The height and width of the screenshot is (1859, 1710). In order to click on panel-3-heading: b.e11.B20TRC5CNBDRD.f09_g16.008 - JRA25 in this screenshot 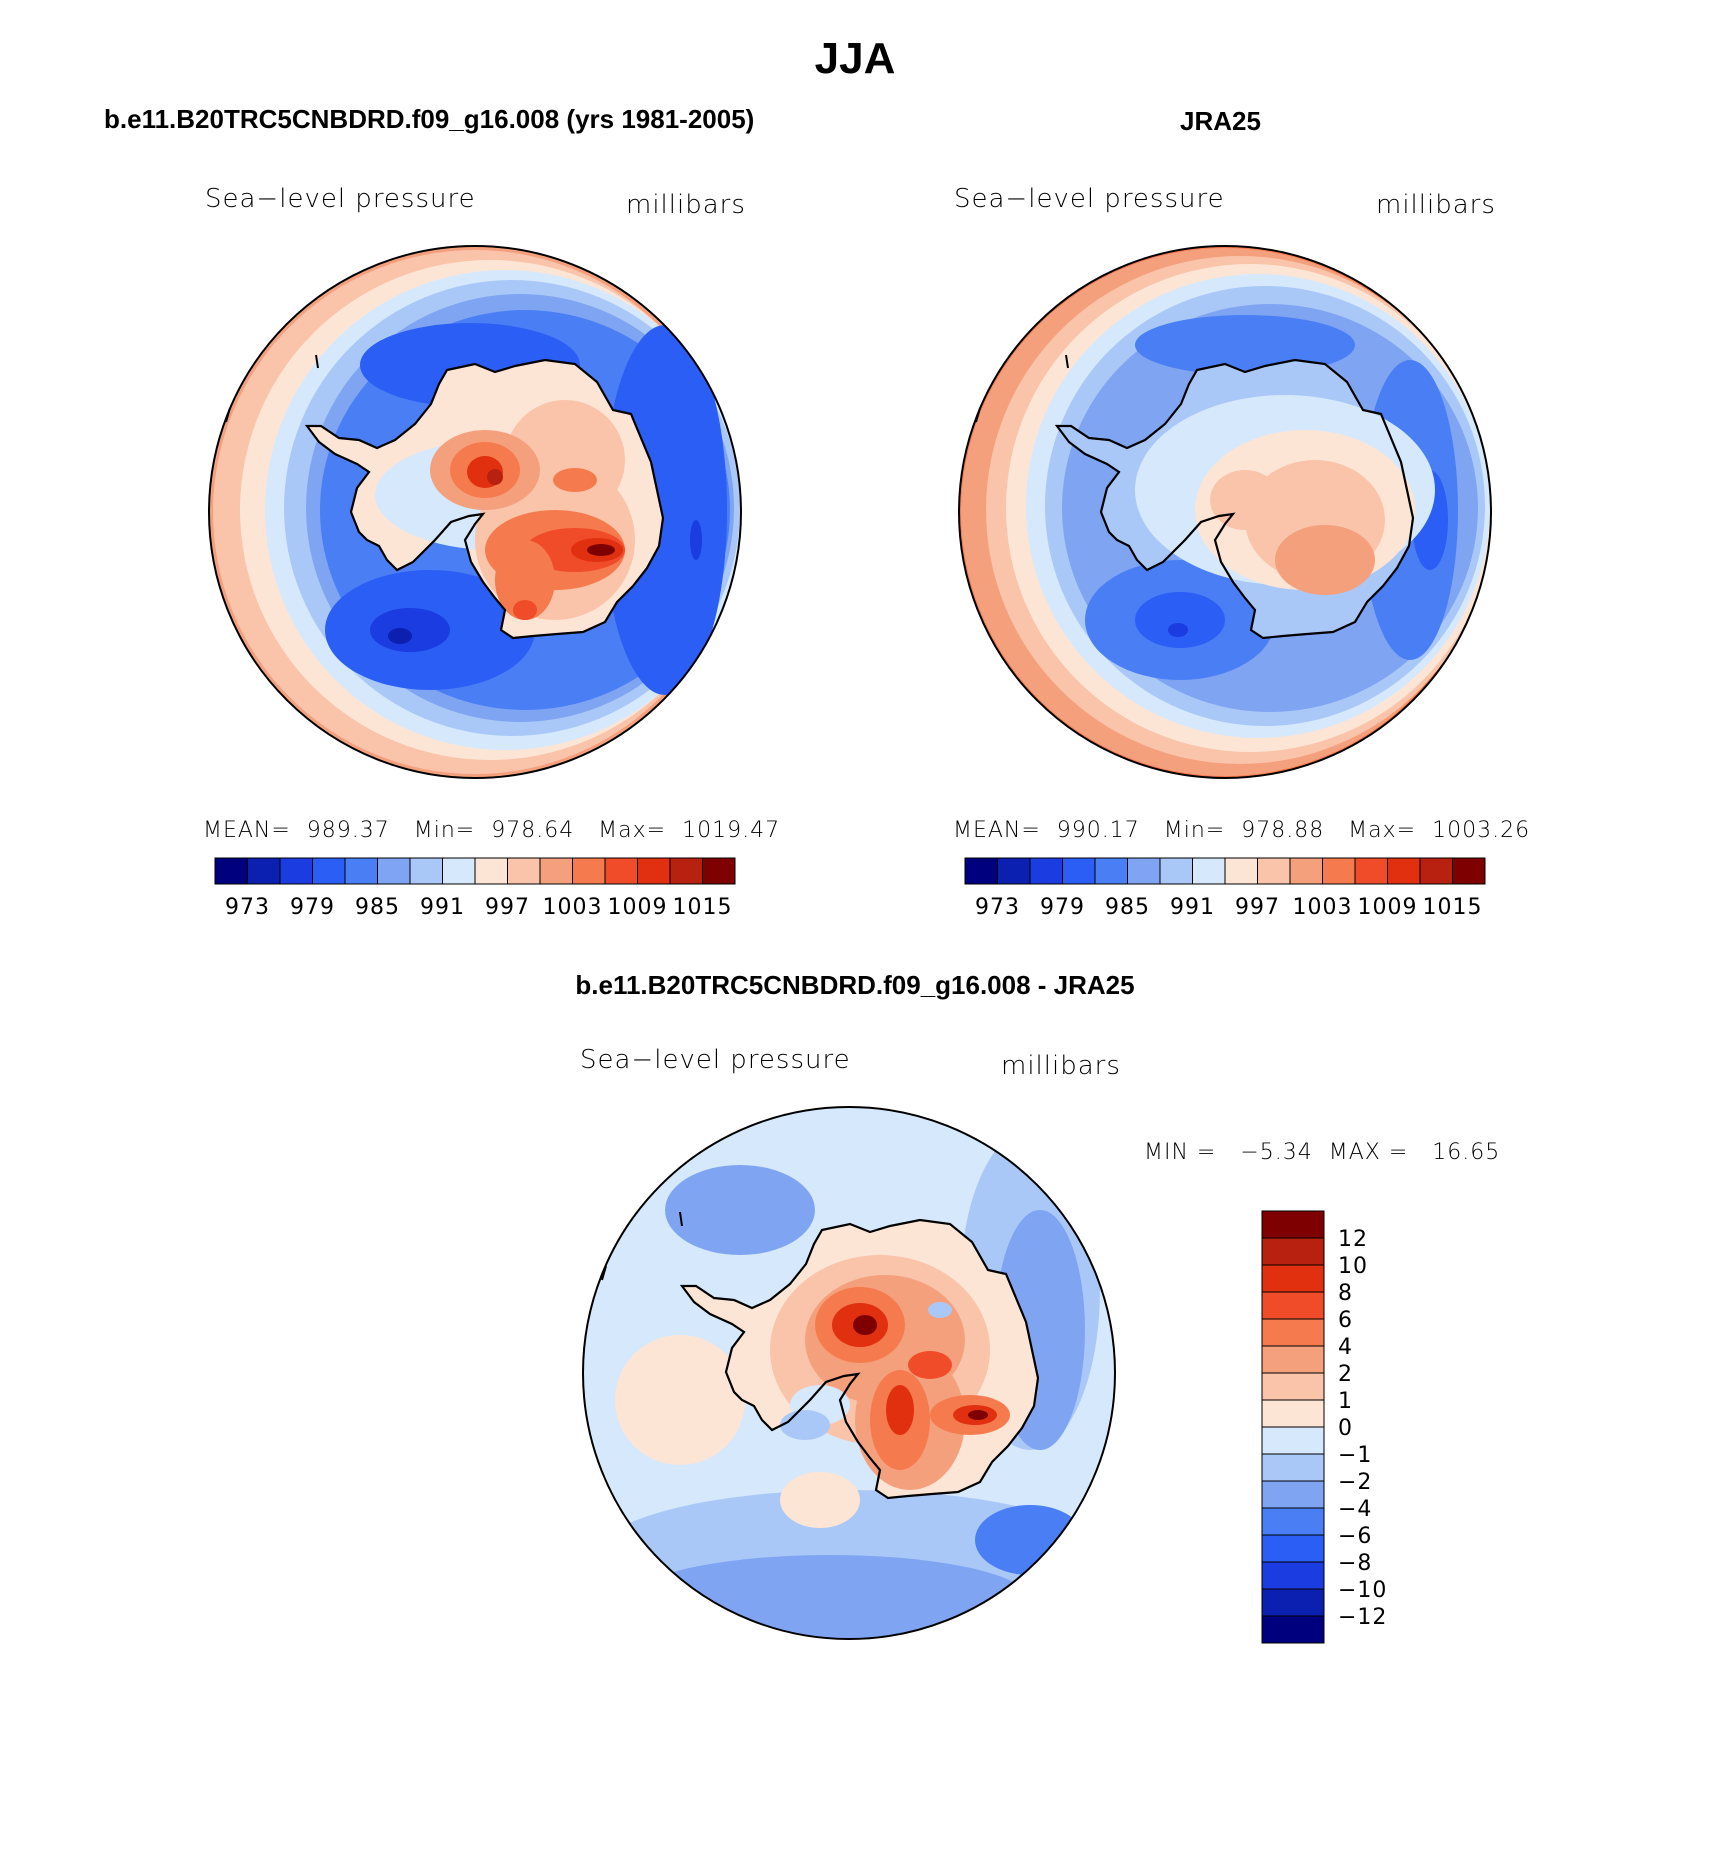, I will do `click(855, 985)`.